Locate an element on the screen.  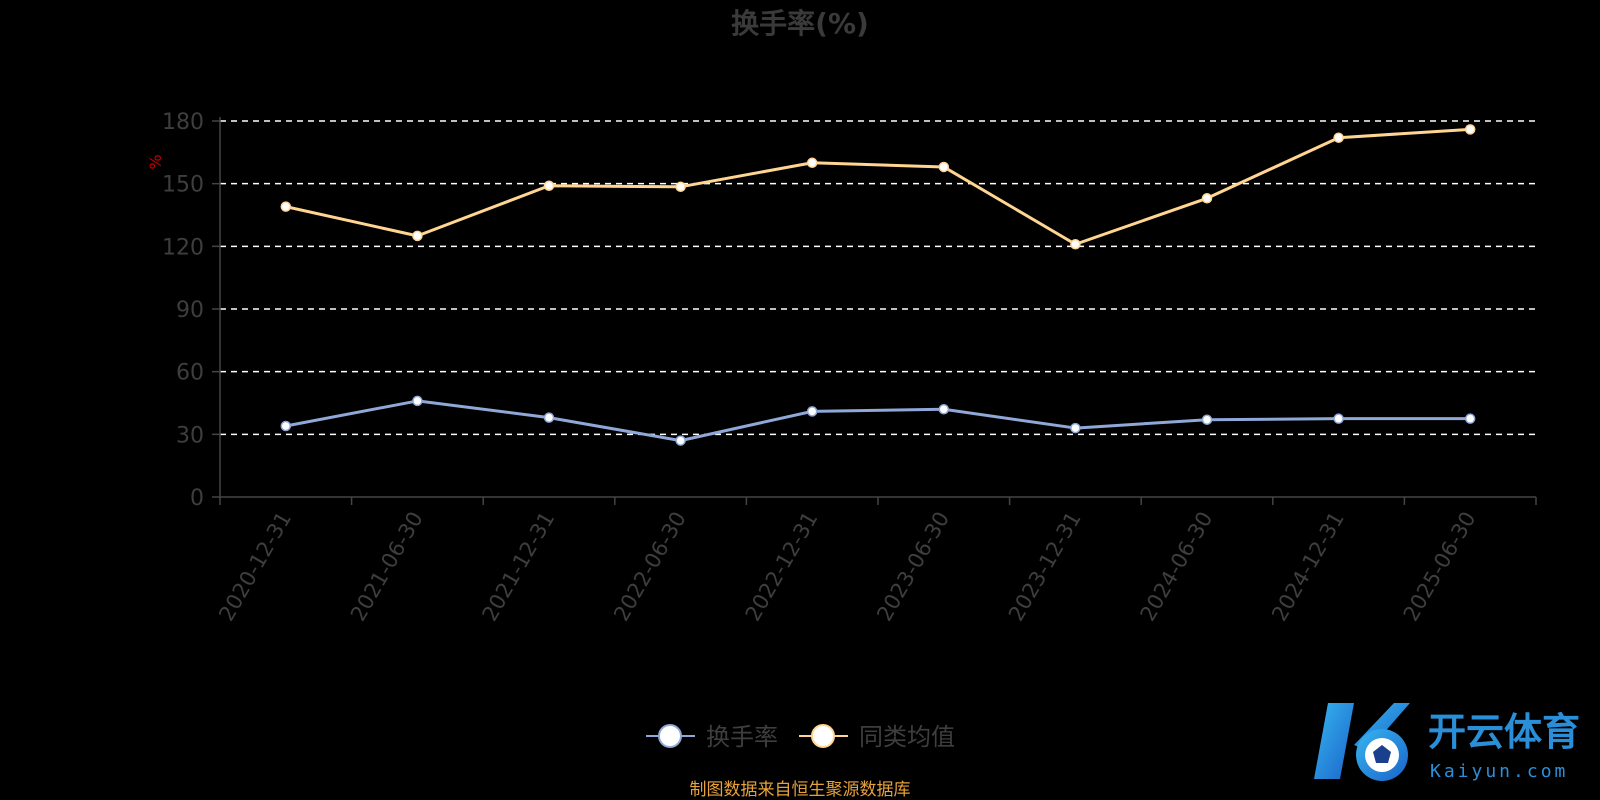
chart-title: 换手率(%) is located at coordinates (800, 23).